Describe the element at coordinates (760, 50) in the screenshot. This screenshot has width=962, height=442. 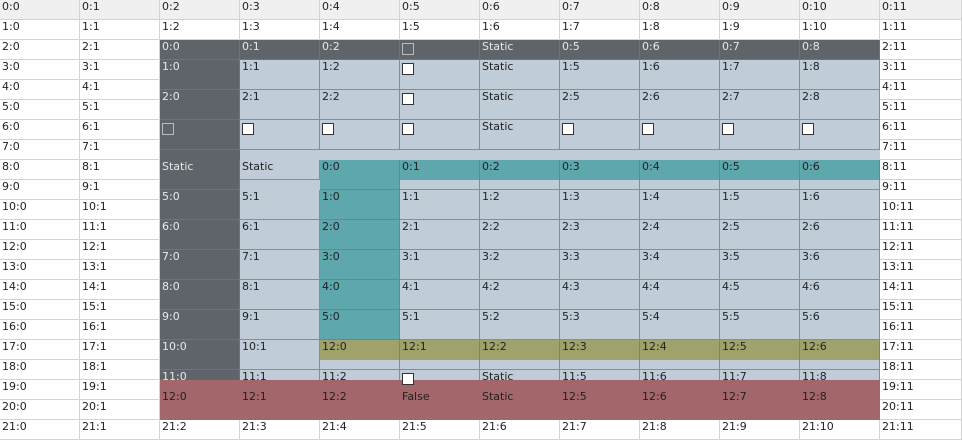
I see `inner-grid-cell: 0:7` at that location.